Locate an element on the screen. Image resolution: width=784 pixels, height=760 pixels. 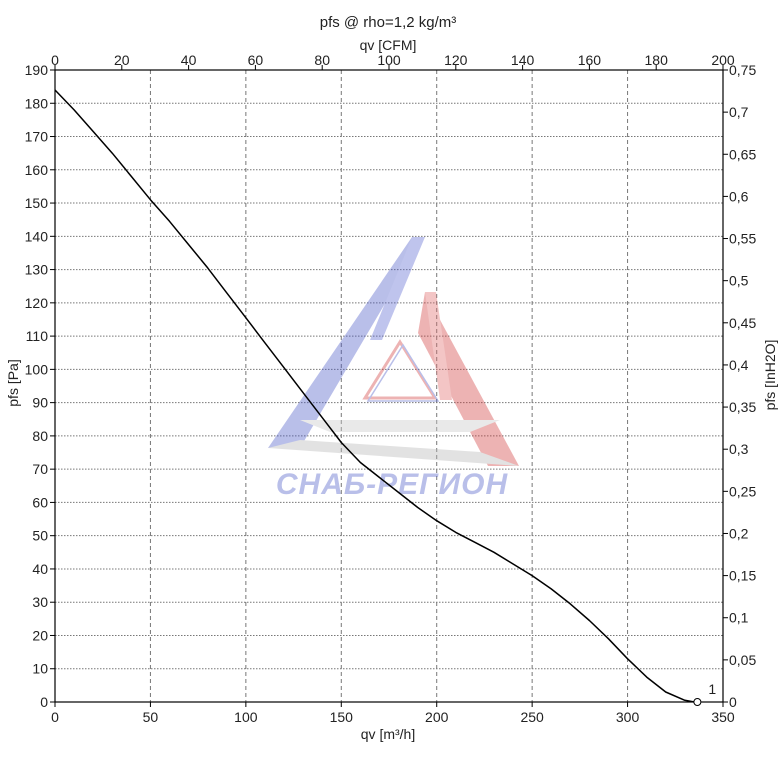
x2-tick-label: 60 is located at coordinates (256, 60).